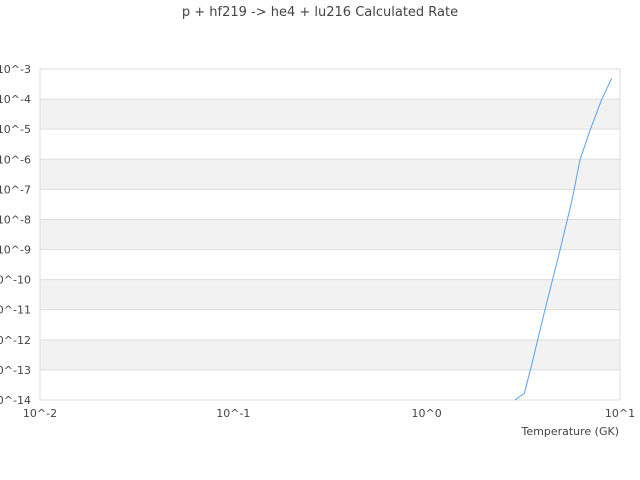 Image resolution: width=640 pixels, height=480 pixels. I want to click on y-tick-label: 10^-11, so click(15, 310).